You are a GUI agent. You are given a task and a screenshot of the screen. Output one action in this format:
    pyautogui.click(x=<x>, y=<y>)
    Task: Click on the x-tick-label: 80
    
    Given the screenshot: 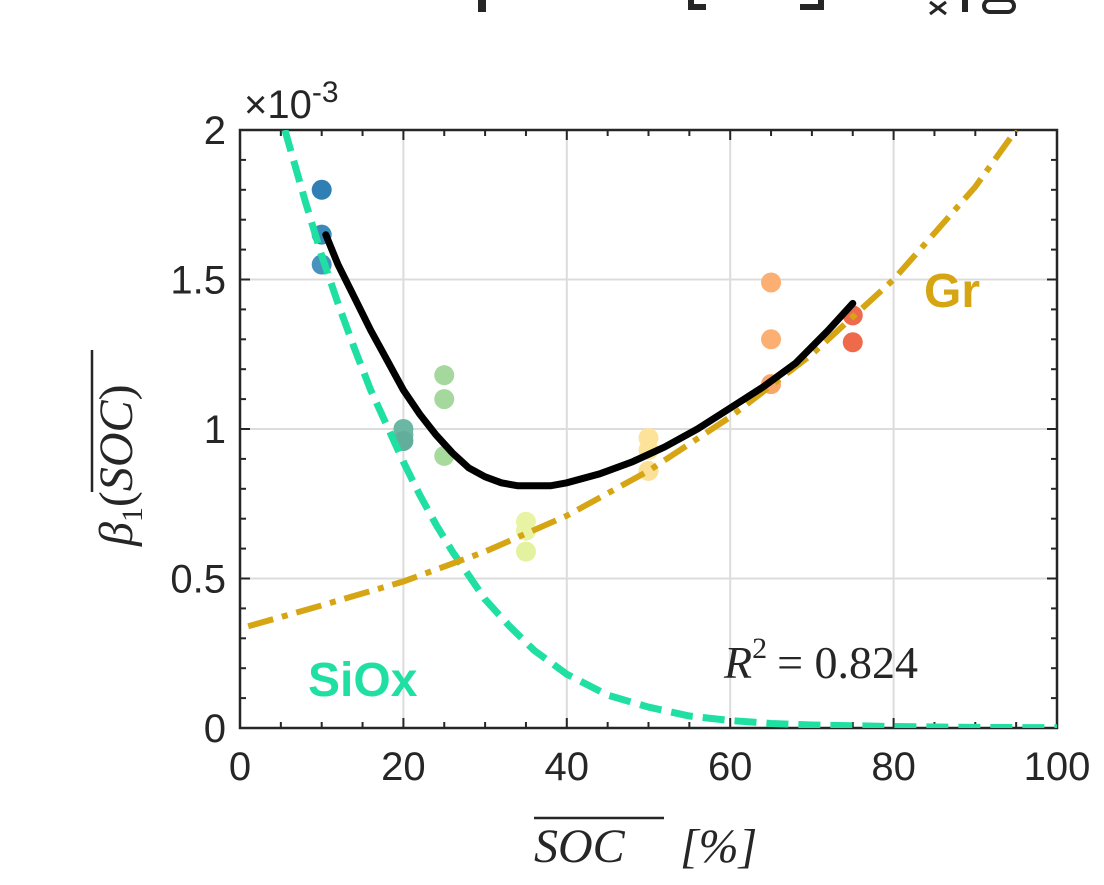 What is the action you would take?
    pyautogui.click(x=893, y=767)
    